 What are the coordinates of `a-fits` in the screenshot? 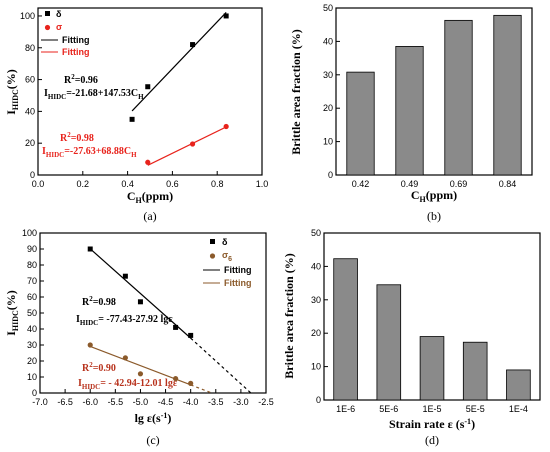 It's located at (179, 89).